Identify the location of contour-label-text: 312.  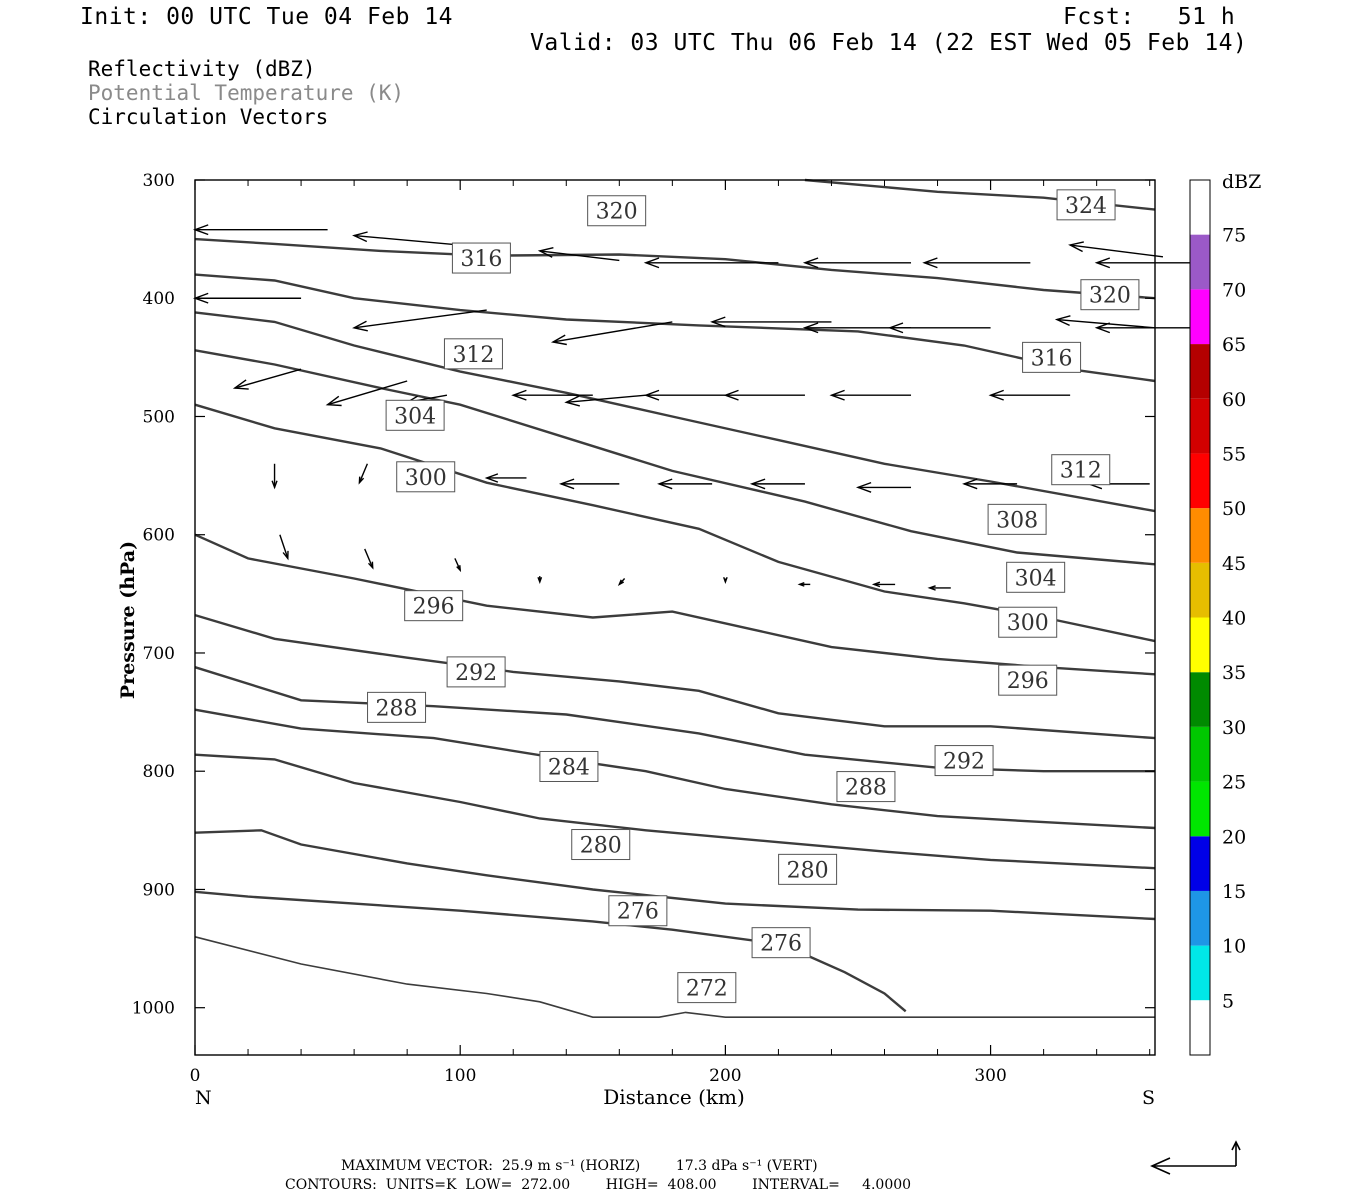
(1081, 471).